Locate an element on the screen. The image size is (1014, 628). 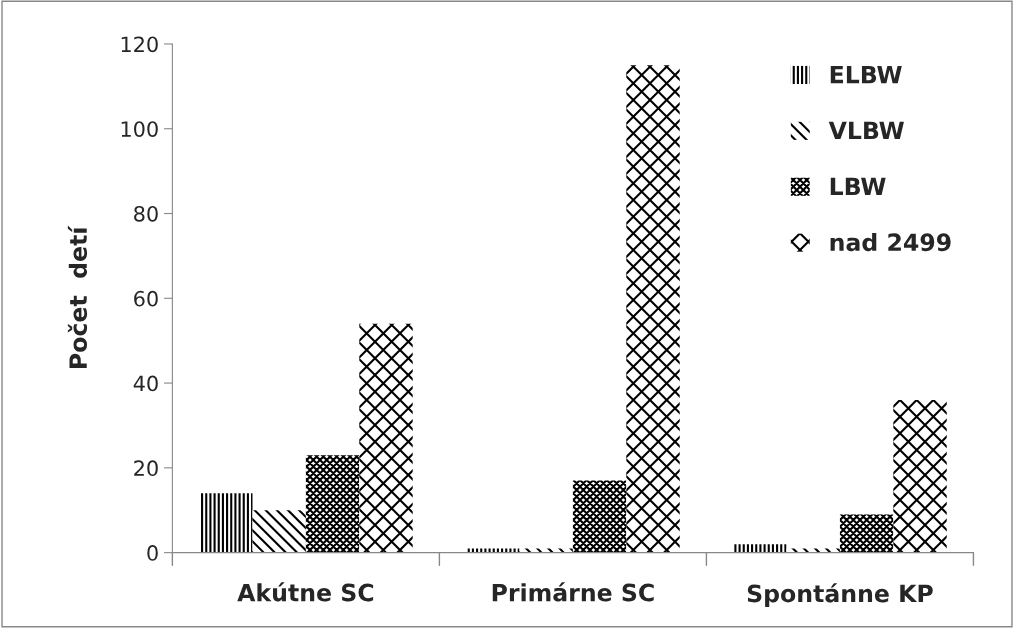
x-tick-label: Primárne SC is located at coordinates (573, 592).